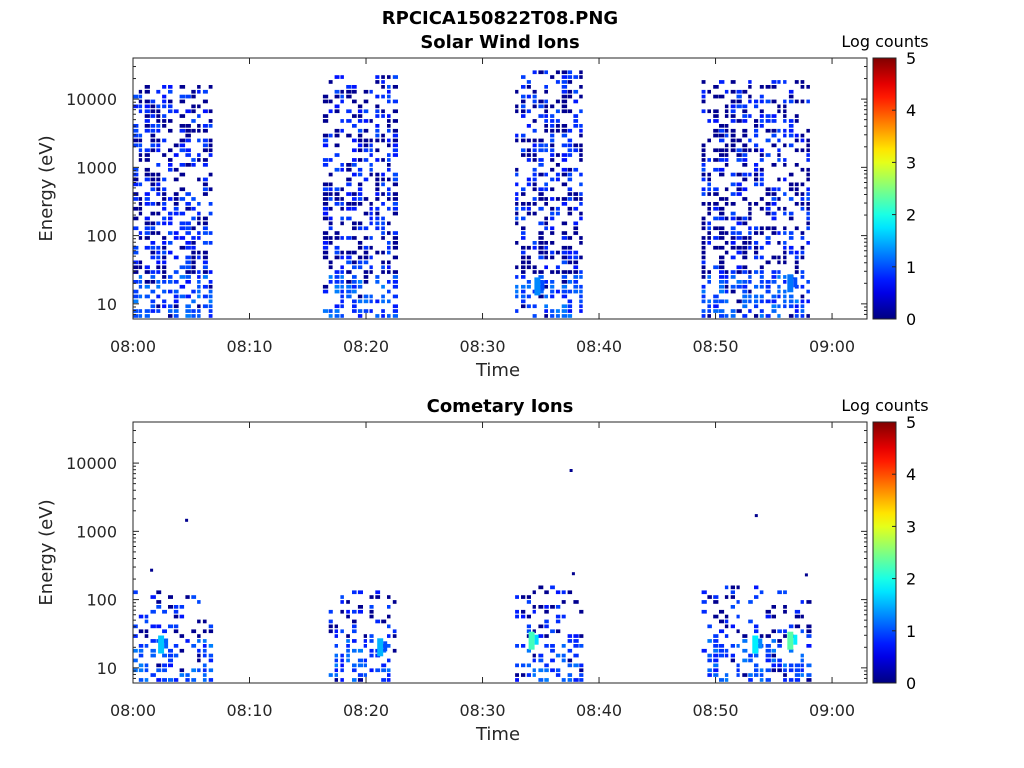 This screenshot has width=1024, height=768. I want to click on hot-spot-1-edge, so click(760, 643).